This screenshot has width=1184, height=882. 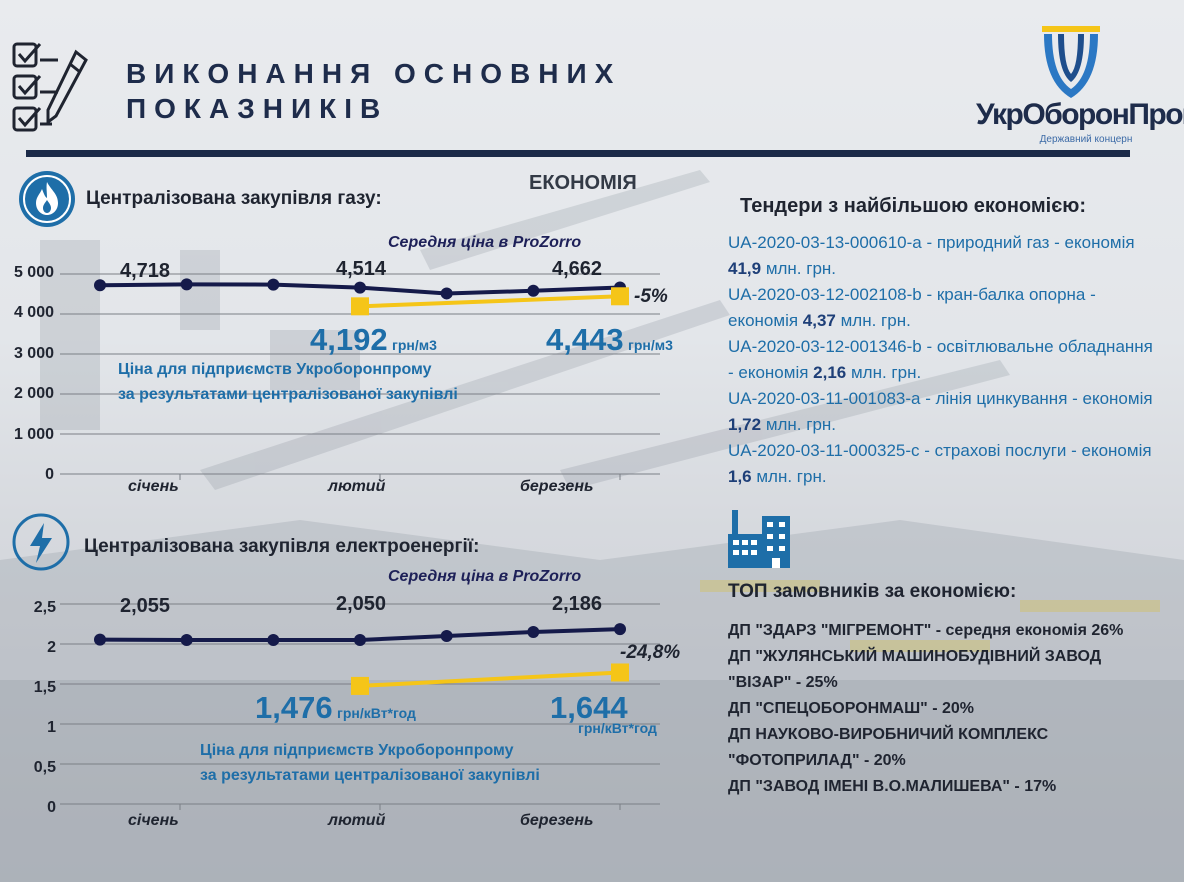 What do you see at coordinates (851, 708) in the screenshot?
I see `top-customer-item: ДП "СПЕЦОБОРОНМАШ" - 20%` at bounding box center [851, 708].